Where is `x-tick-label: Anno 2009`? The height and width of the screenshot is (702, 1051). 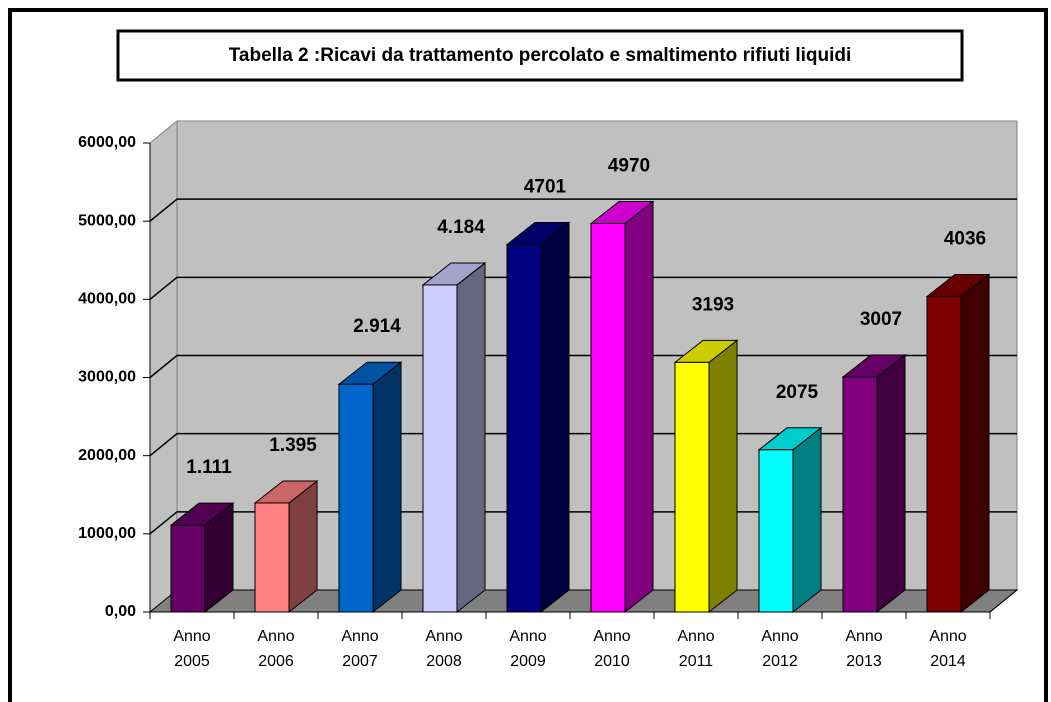
x-tick-label: Anno 2009 is located at coordinates (527, 649).